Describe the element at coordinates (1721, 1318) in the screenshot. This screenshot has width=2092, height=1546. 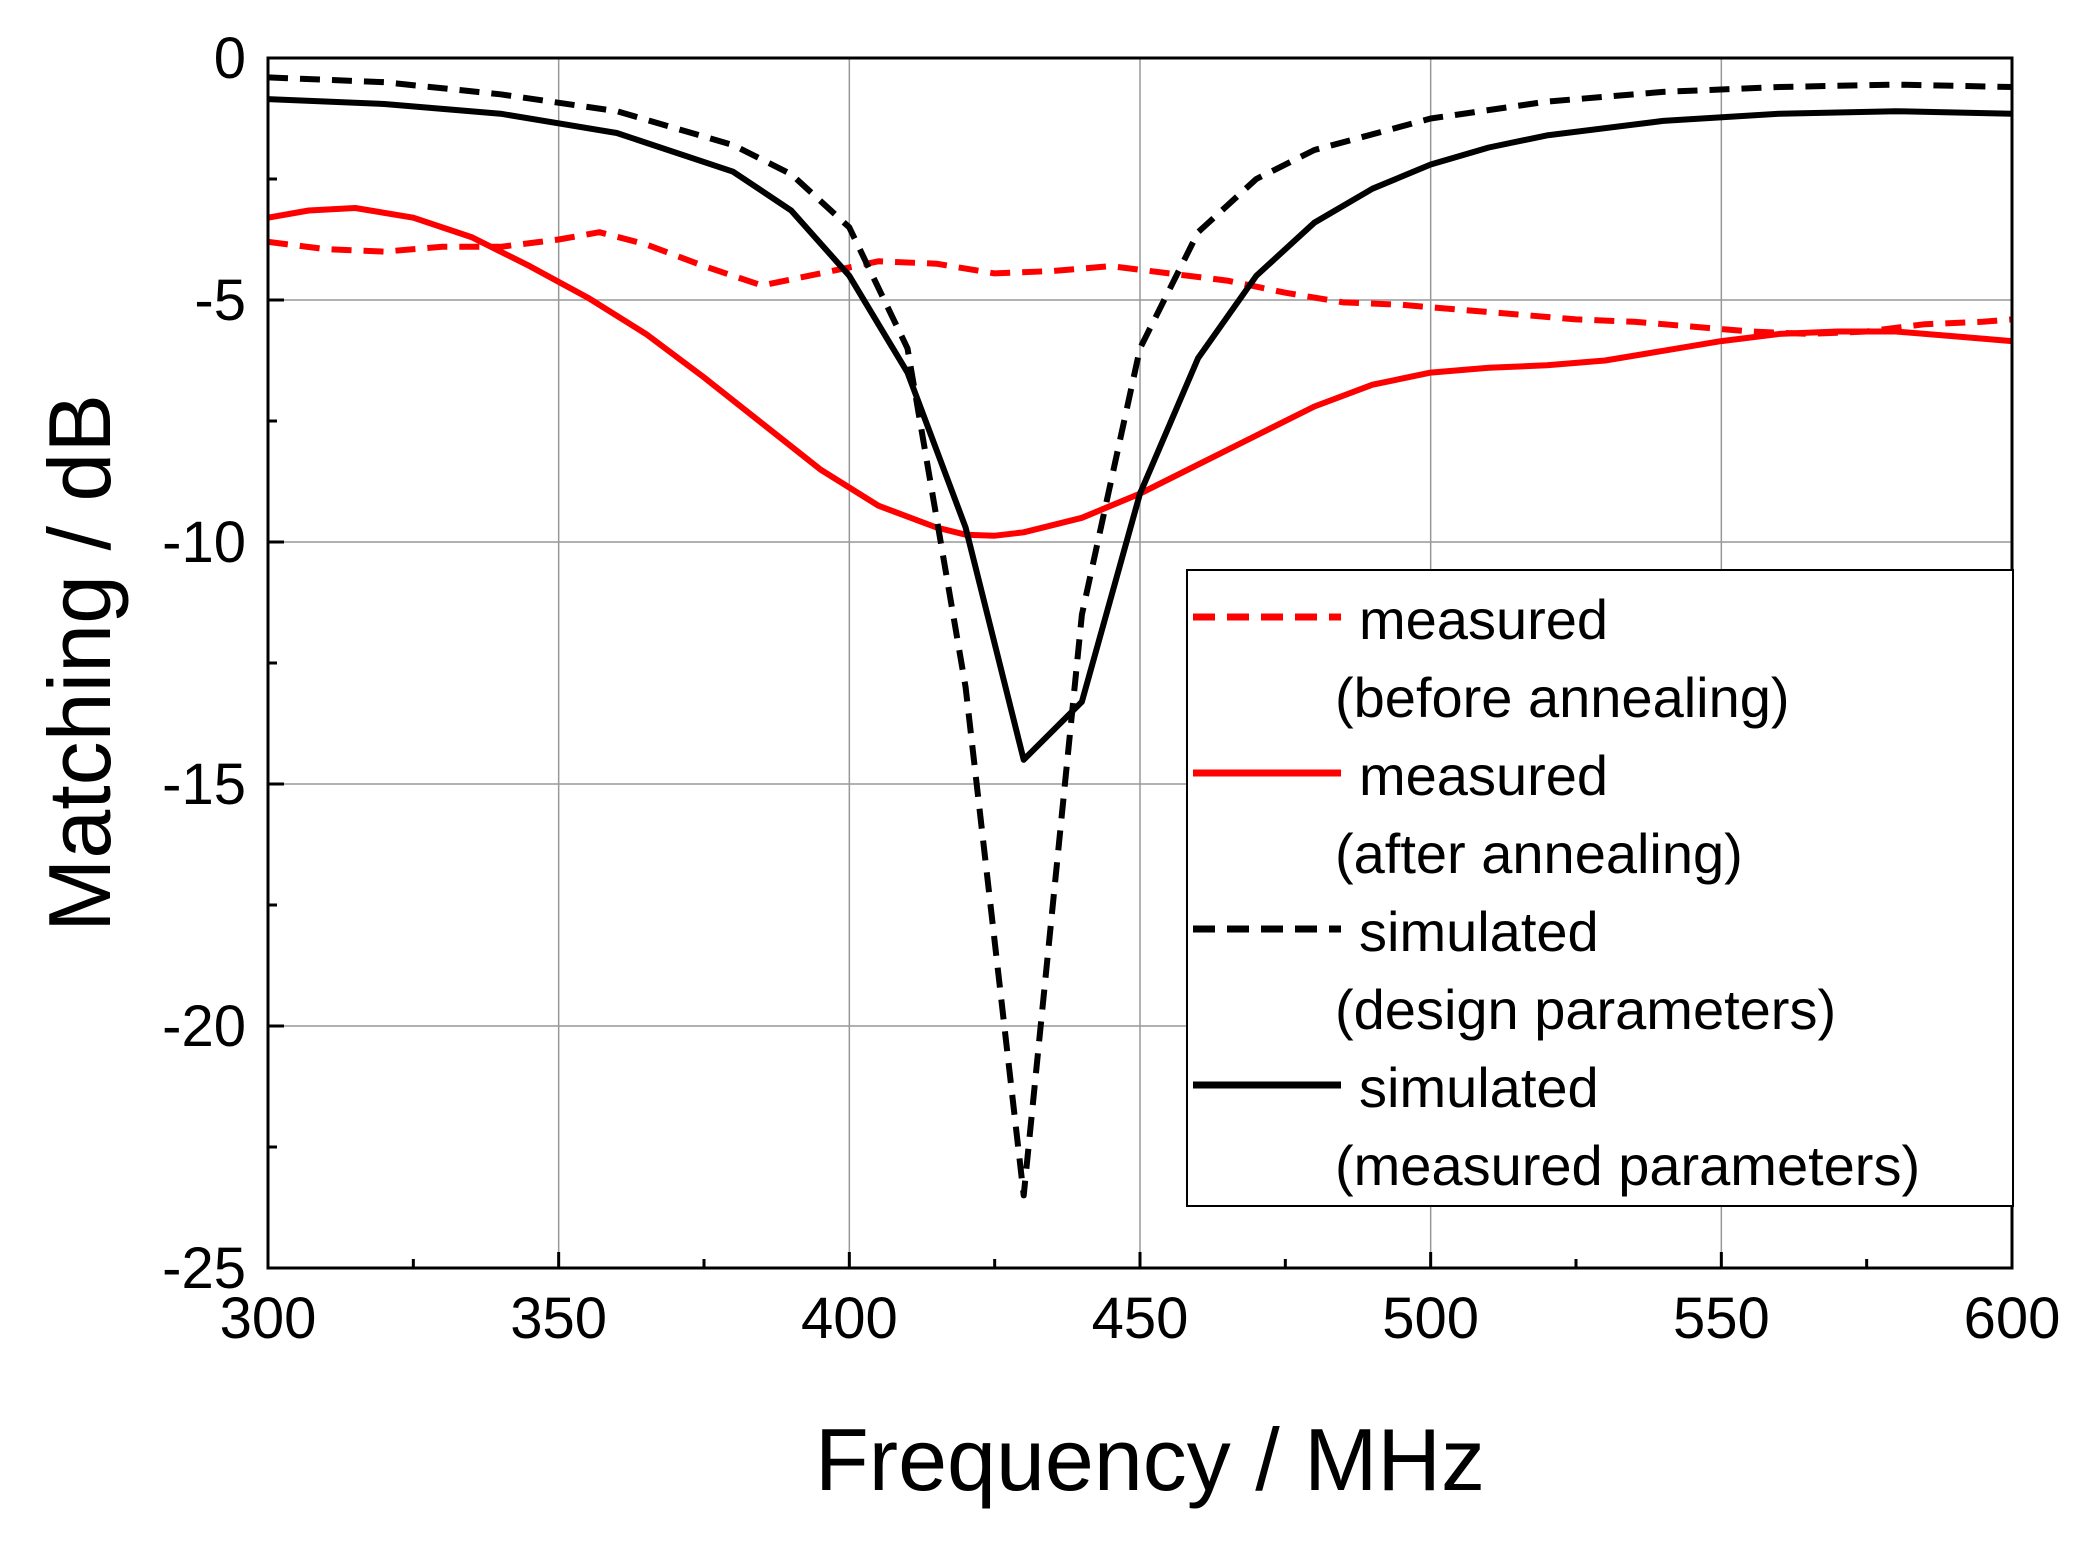
I see `x-tick-label: 550` at that location.